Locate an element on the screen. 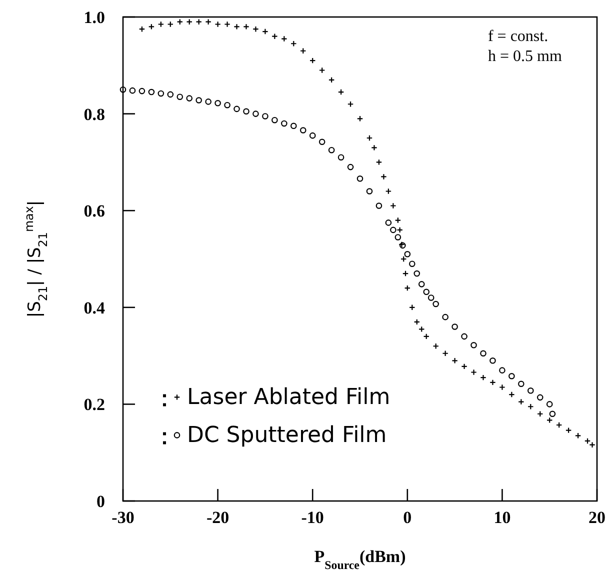 Image resolution: width=613 pixels, height=574 pixels. x-axis-title: P$_{Source}$(dBm) is located at coordinates (360, 559).